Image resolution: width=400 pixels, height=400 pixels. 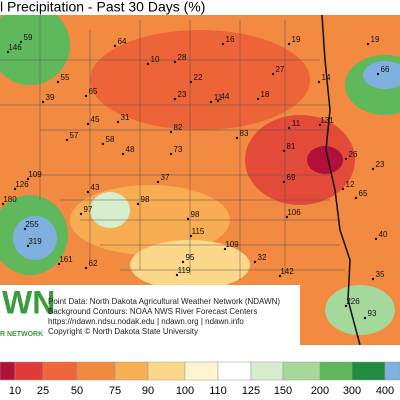 I want to click on station-value: 37, so click(x=165, y=177).